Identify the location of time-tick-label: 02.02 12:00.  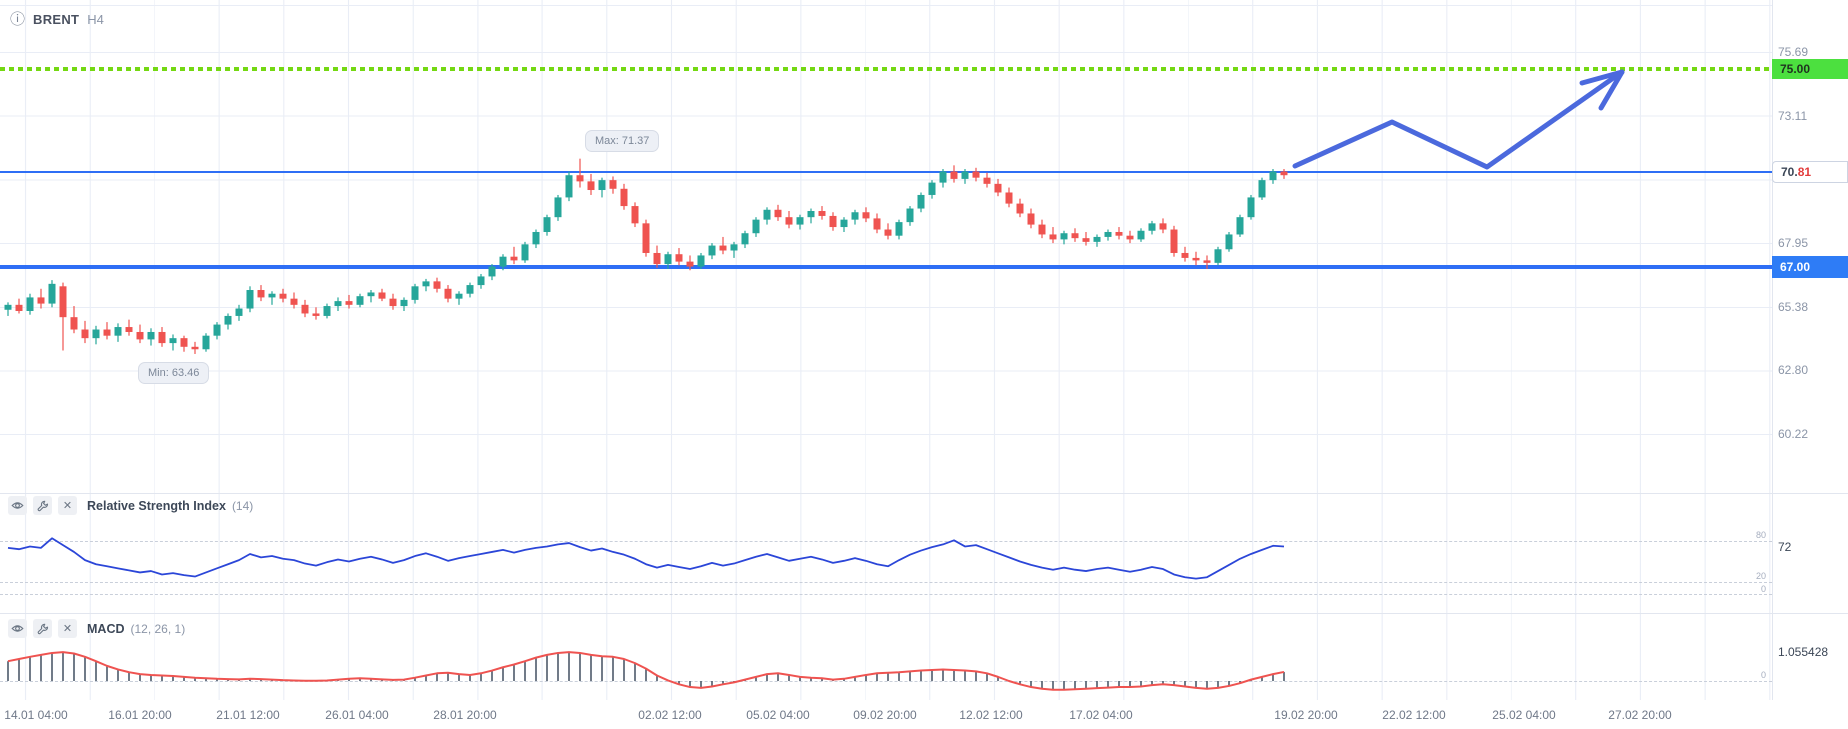
(670, 715).